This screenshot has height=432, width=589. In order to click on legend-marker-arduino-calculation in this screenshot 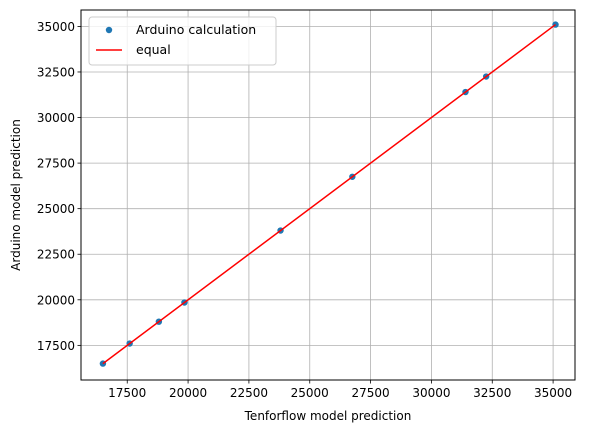, I will do `click(109, 30)`.